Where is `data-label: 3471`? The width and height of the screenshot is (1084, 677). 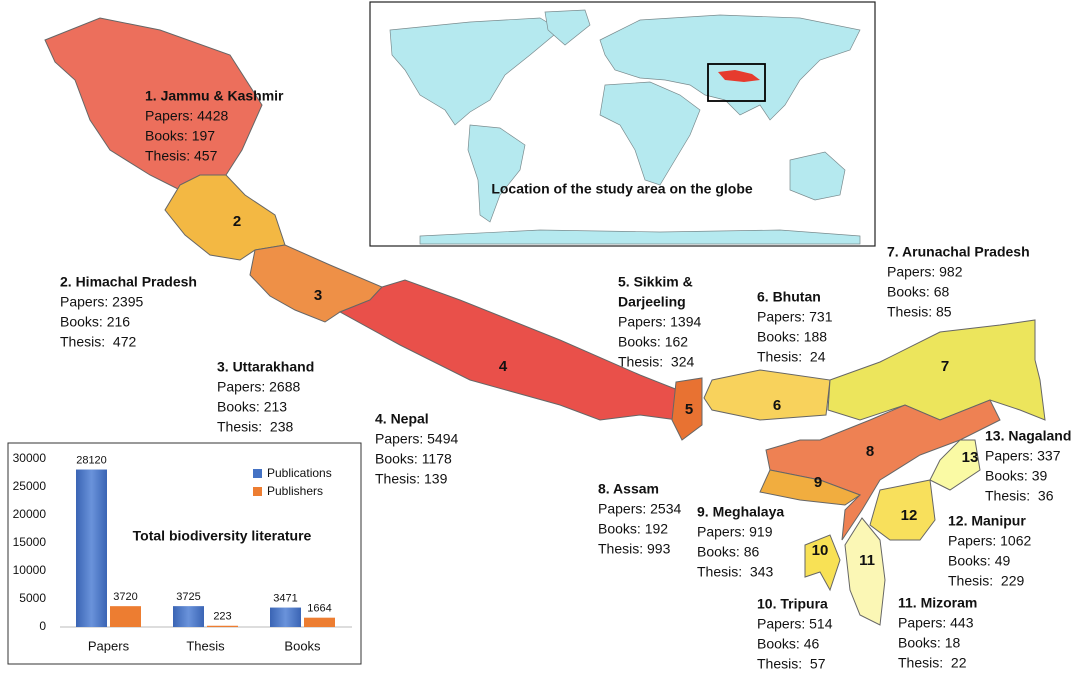 data-label: 3471 is located at coordinates (285, 598).